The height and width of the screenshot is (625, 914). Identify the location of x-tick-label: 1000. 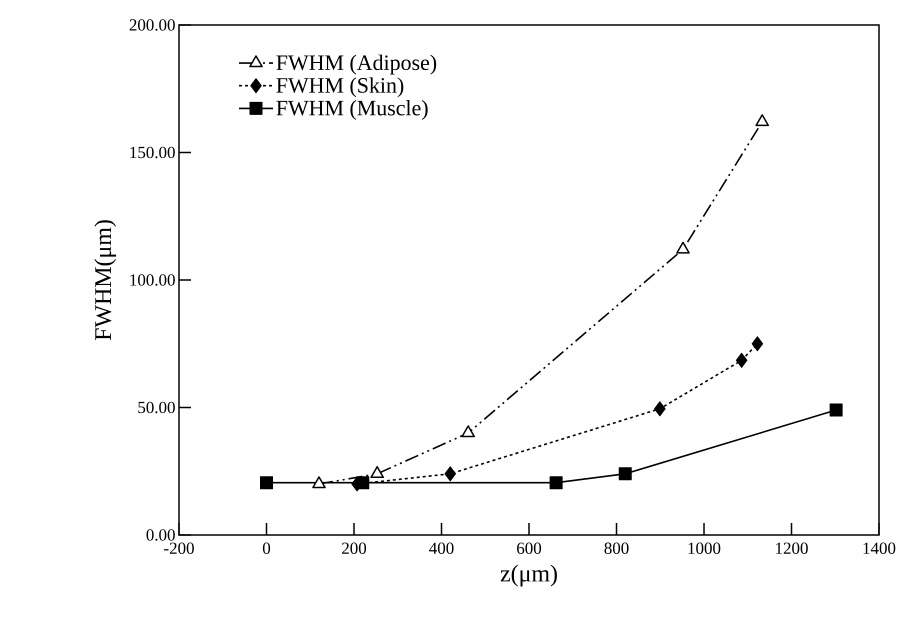
(704, 548).